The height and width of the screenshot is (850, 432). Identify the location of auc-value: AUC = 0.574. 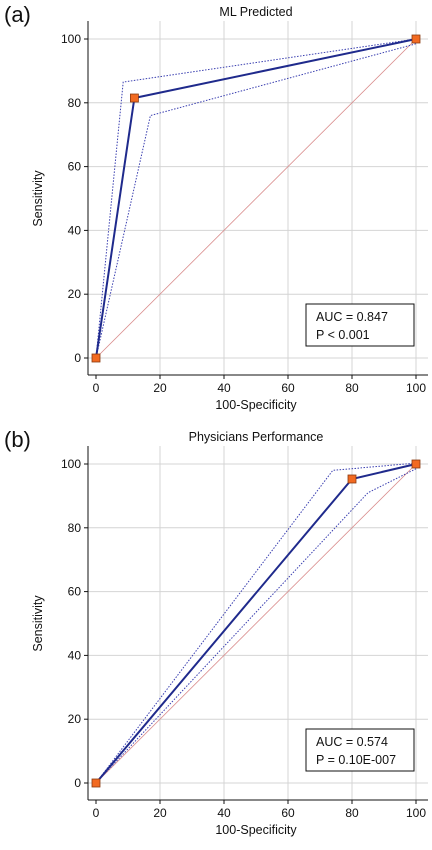
(352, 742).